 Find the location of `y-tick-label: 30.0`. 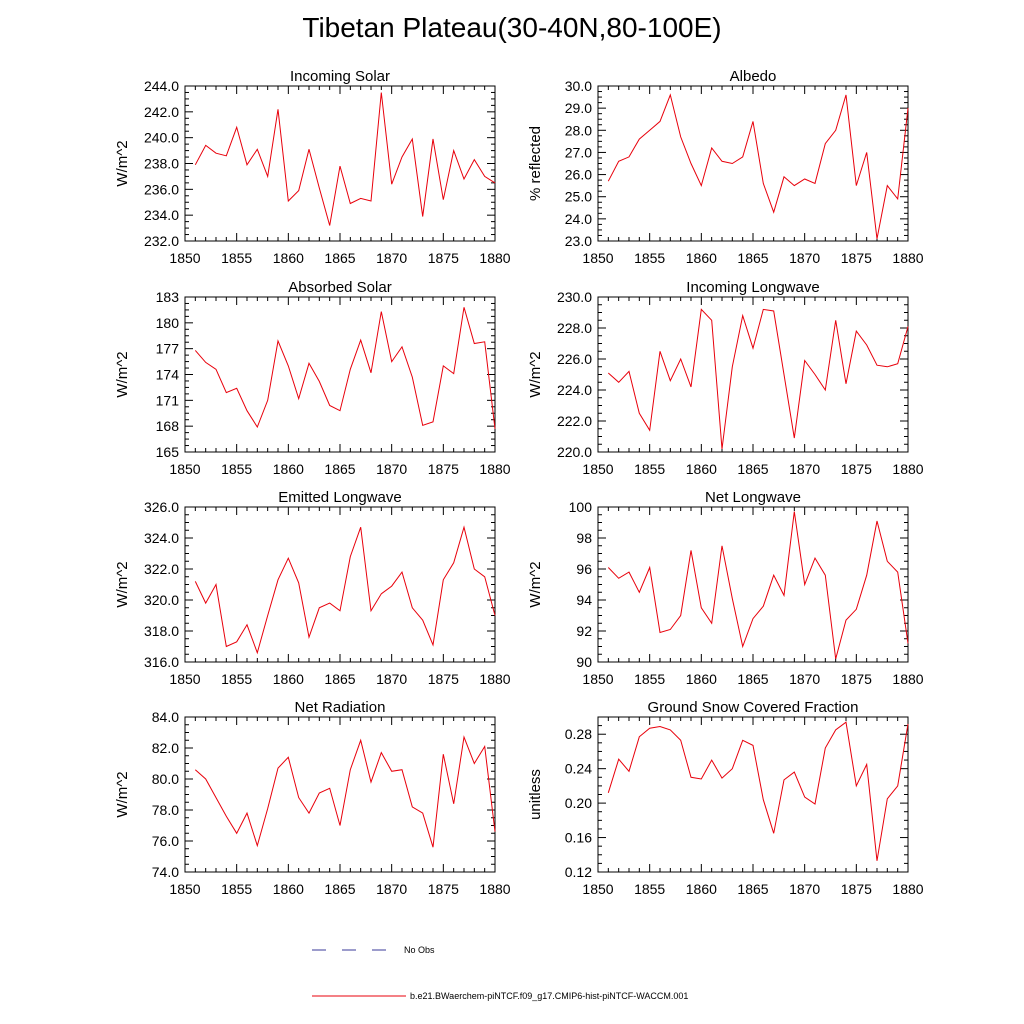

y-tick-label: 30.0 is located at coordinates (578, 86).